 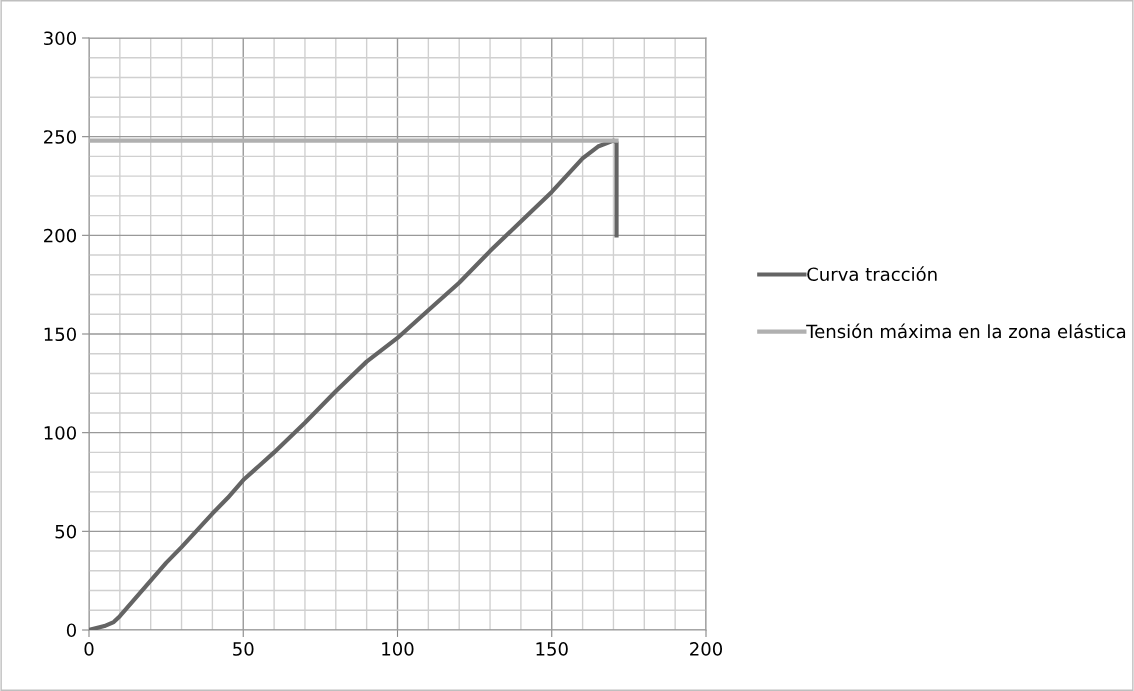 I want to click on y-tick-label: 50, so click(x=65, y=531).